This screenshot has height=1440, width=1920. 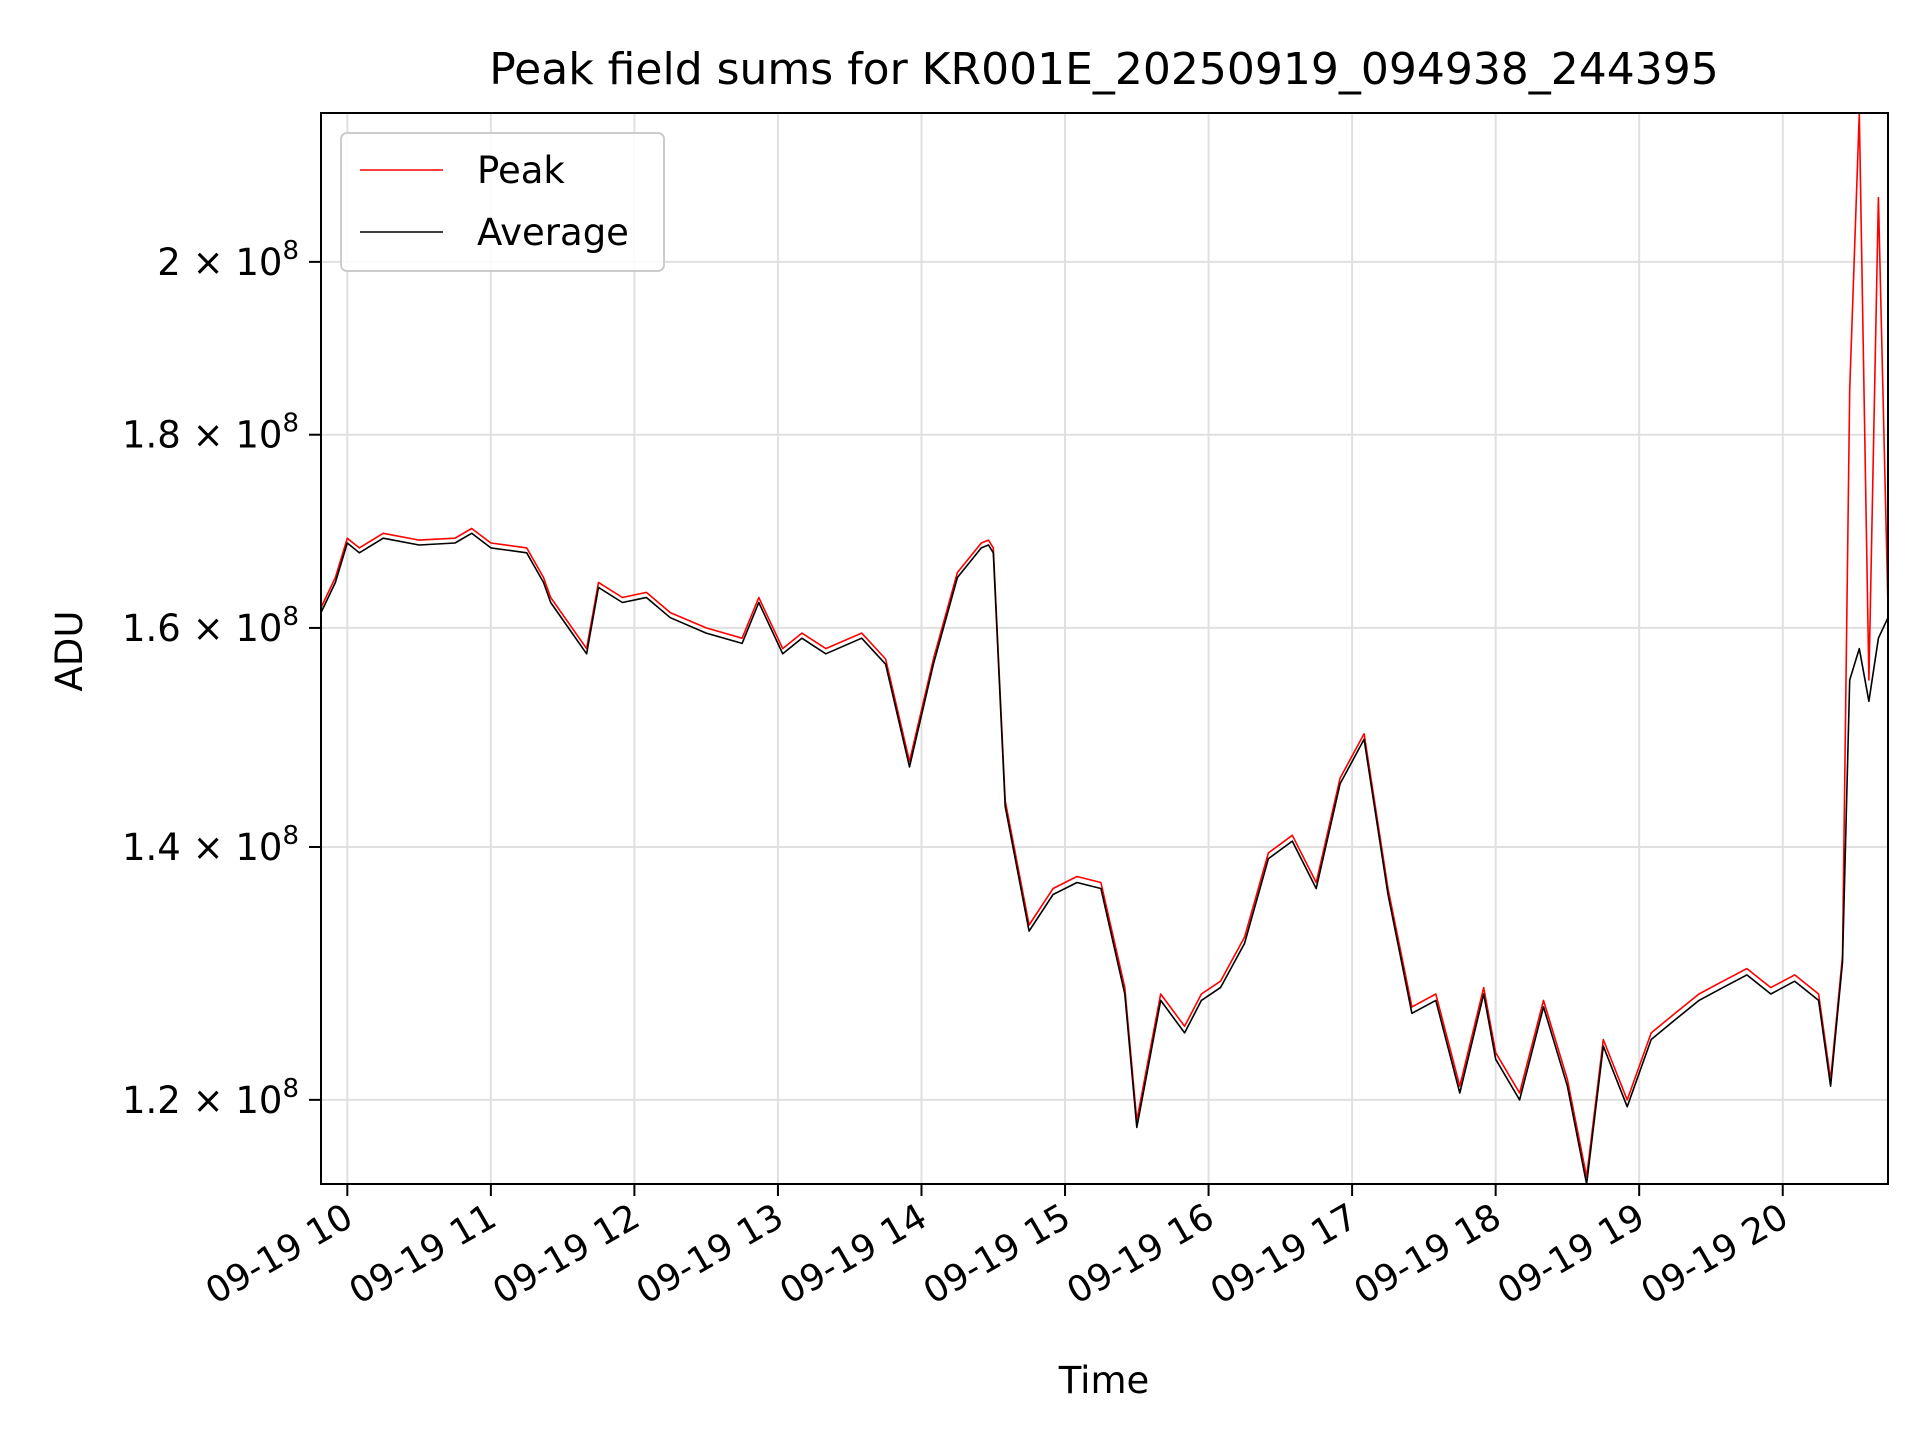 What do you see at coordinates (553, 232) in the screenshot?
I see `legend-label: Average` at bounding box center [553, 232].